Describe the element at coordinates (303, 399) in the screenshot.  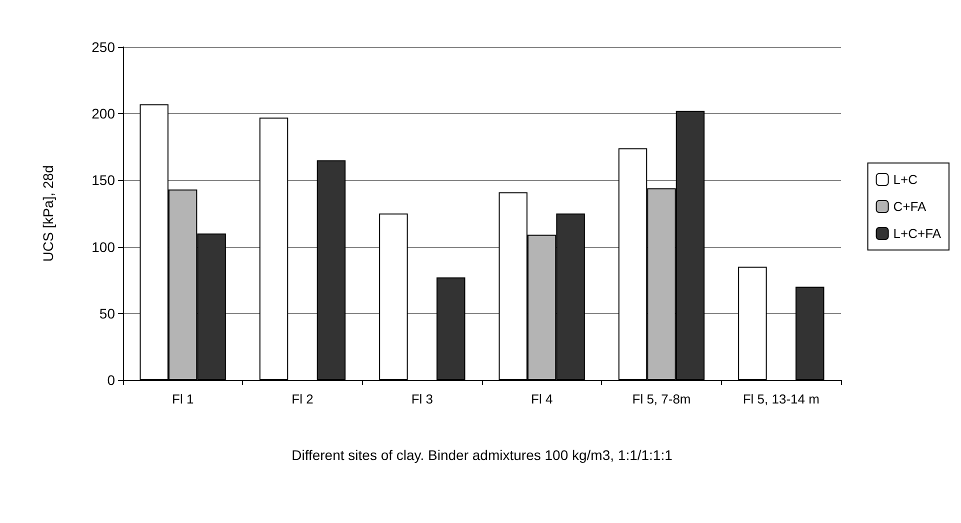
I see `x-tick-label: Fl 2` at that location.